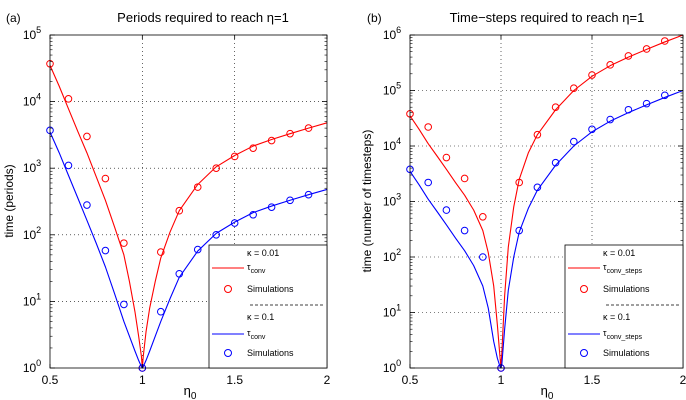  What do you see at coordinates (327, 380) in the screenshot?
I see `x-tick-label-a-3: 2` at bounding box center [327, 380].